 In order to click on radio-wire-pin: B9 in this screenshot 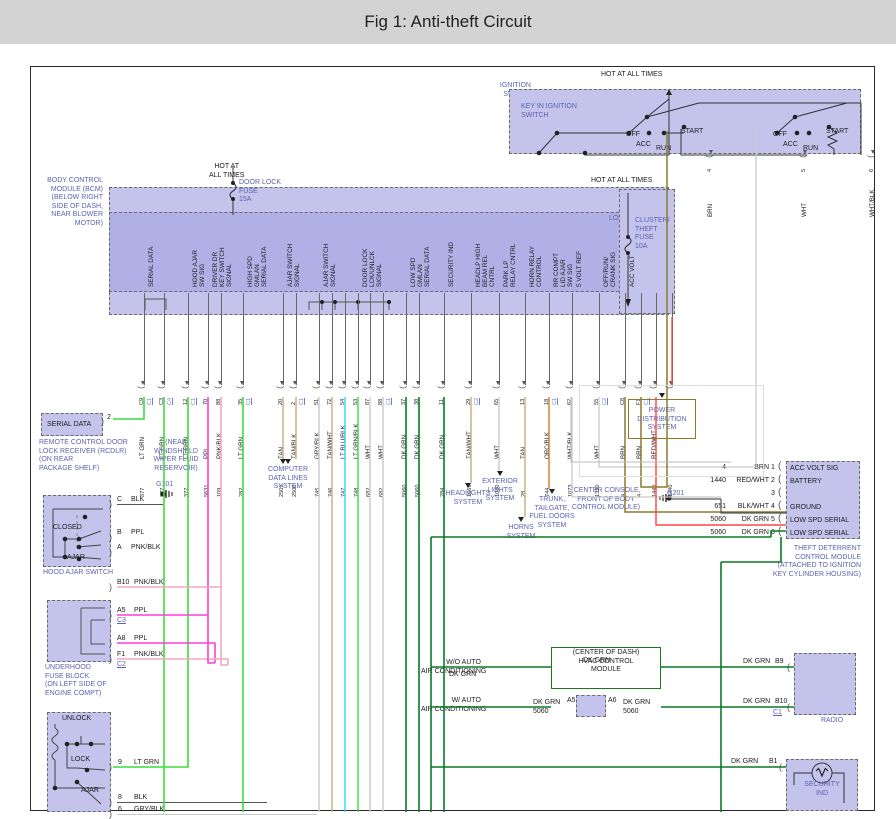, I will do `click(779, 661)`.